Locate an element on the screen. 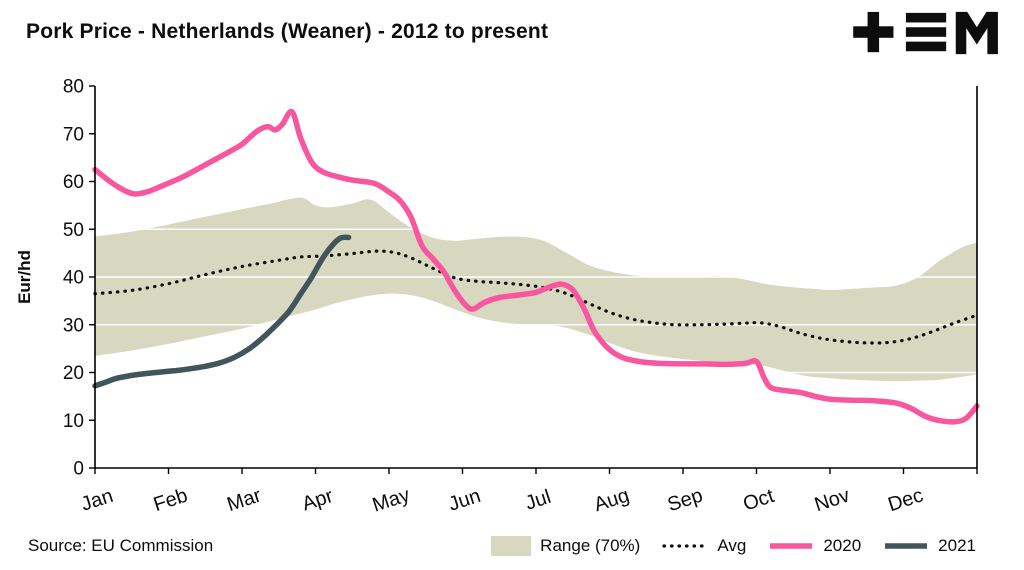 Image resolution: width=1024 pixels, height=570 pixels. x-month-label: Apr is located at coordinates (317, 500).